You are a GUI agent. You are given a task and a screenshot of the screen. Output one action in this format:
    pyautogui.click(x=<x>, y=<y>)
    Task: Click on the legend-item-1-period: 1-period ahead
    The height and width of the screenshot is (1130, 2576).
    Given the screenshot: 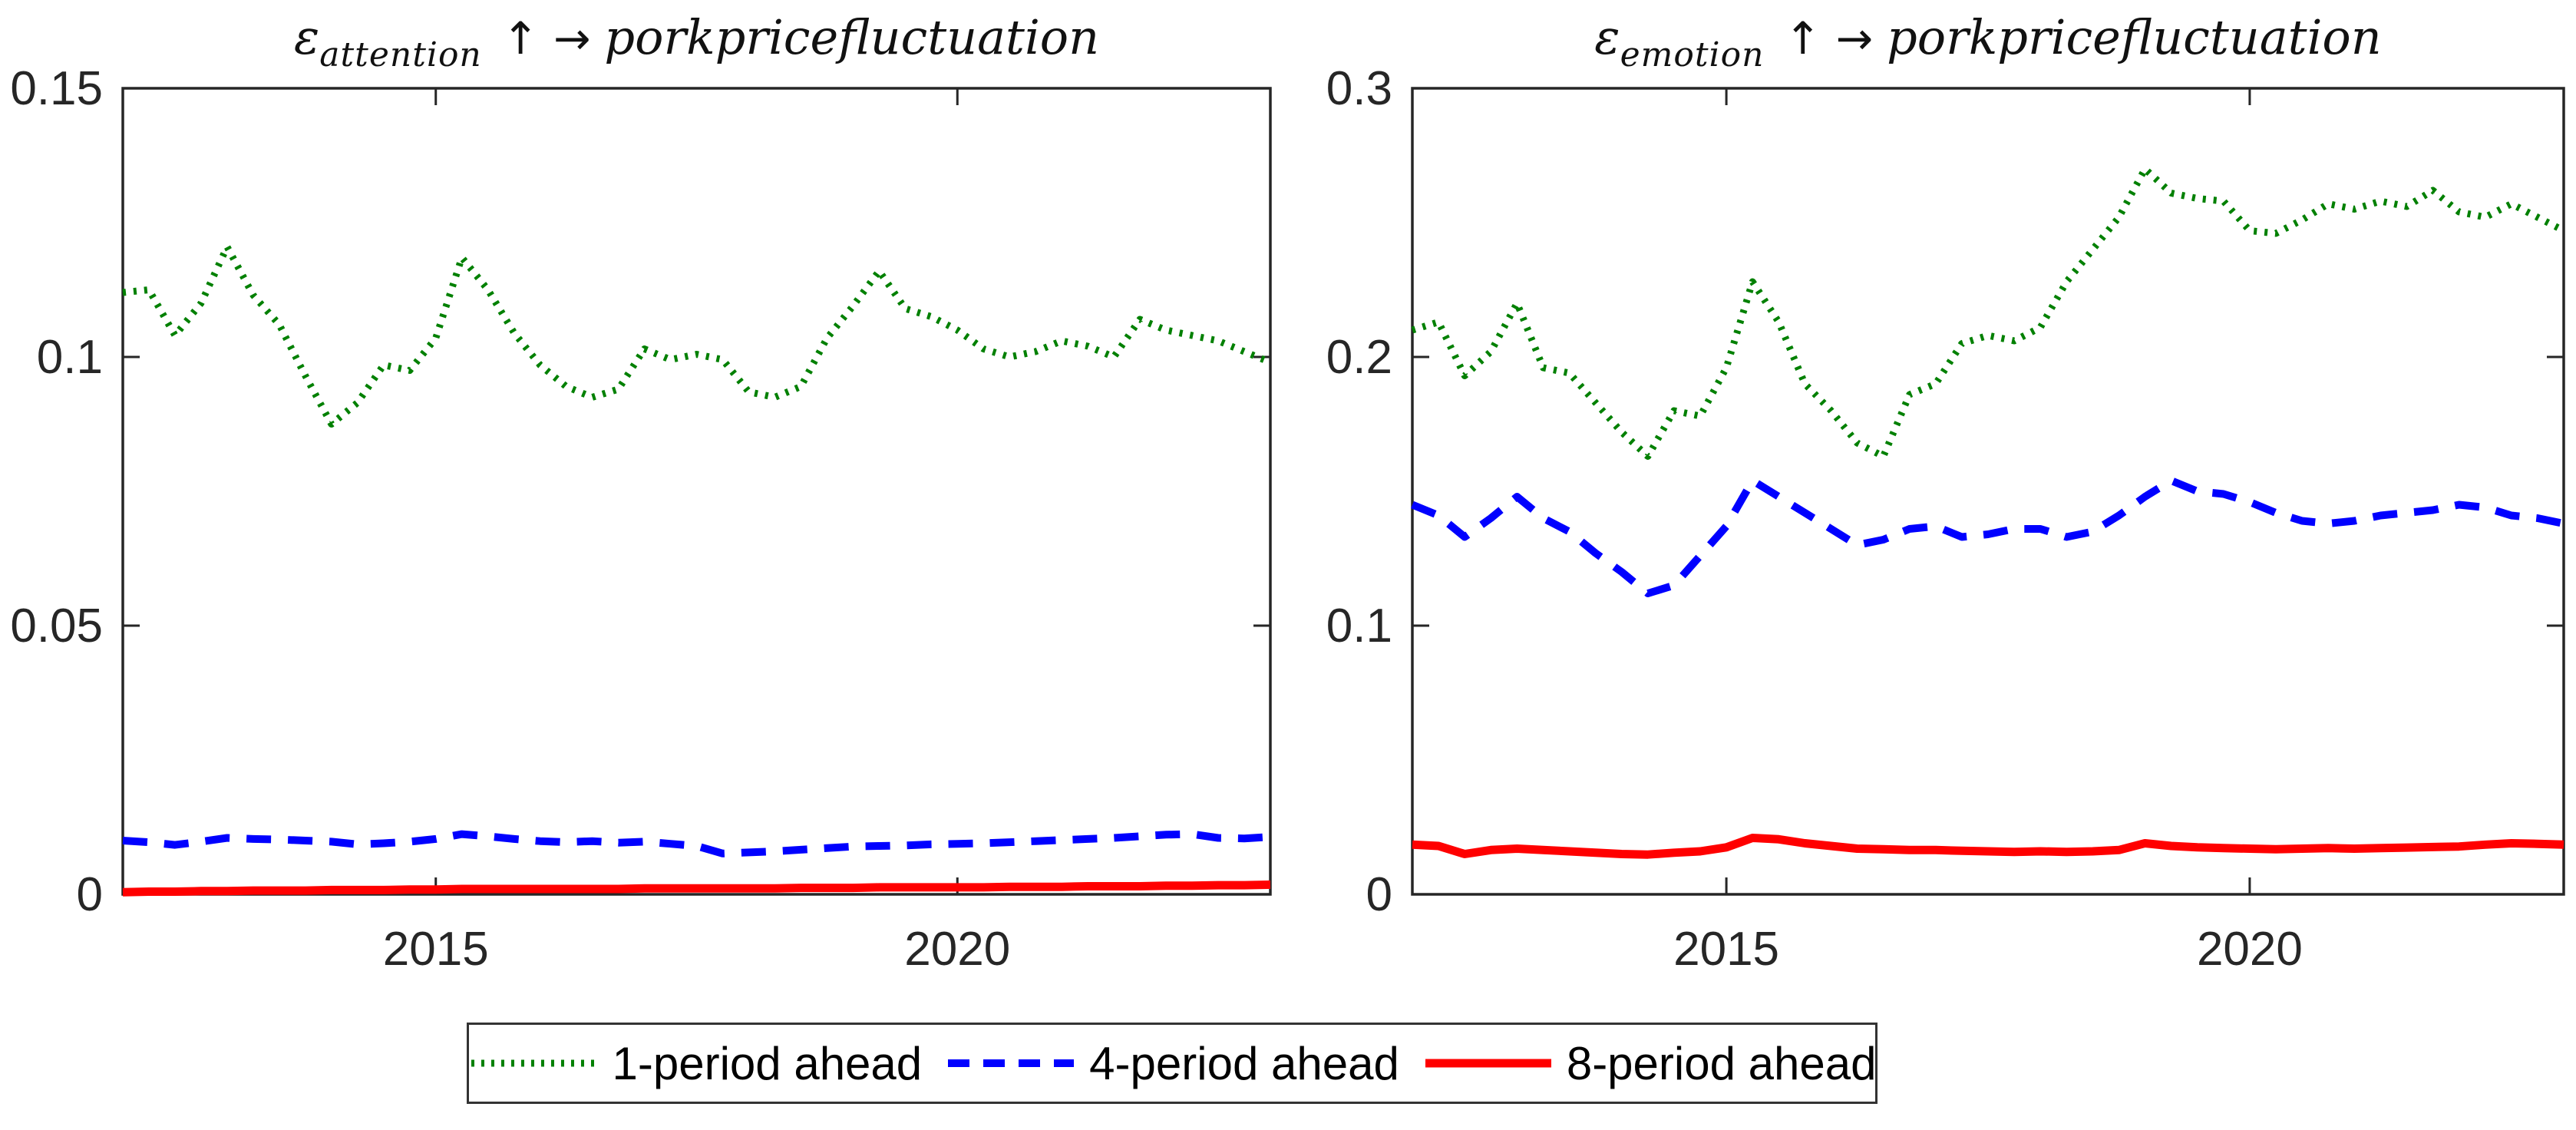 What is the action you would take?
    pyautogui.click(x=695, y=1063)
    